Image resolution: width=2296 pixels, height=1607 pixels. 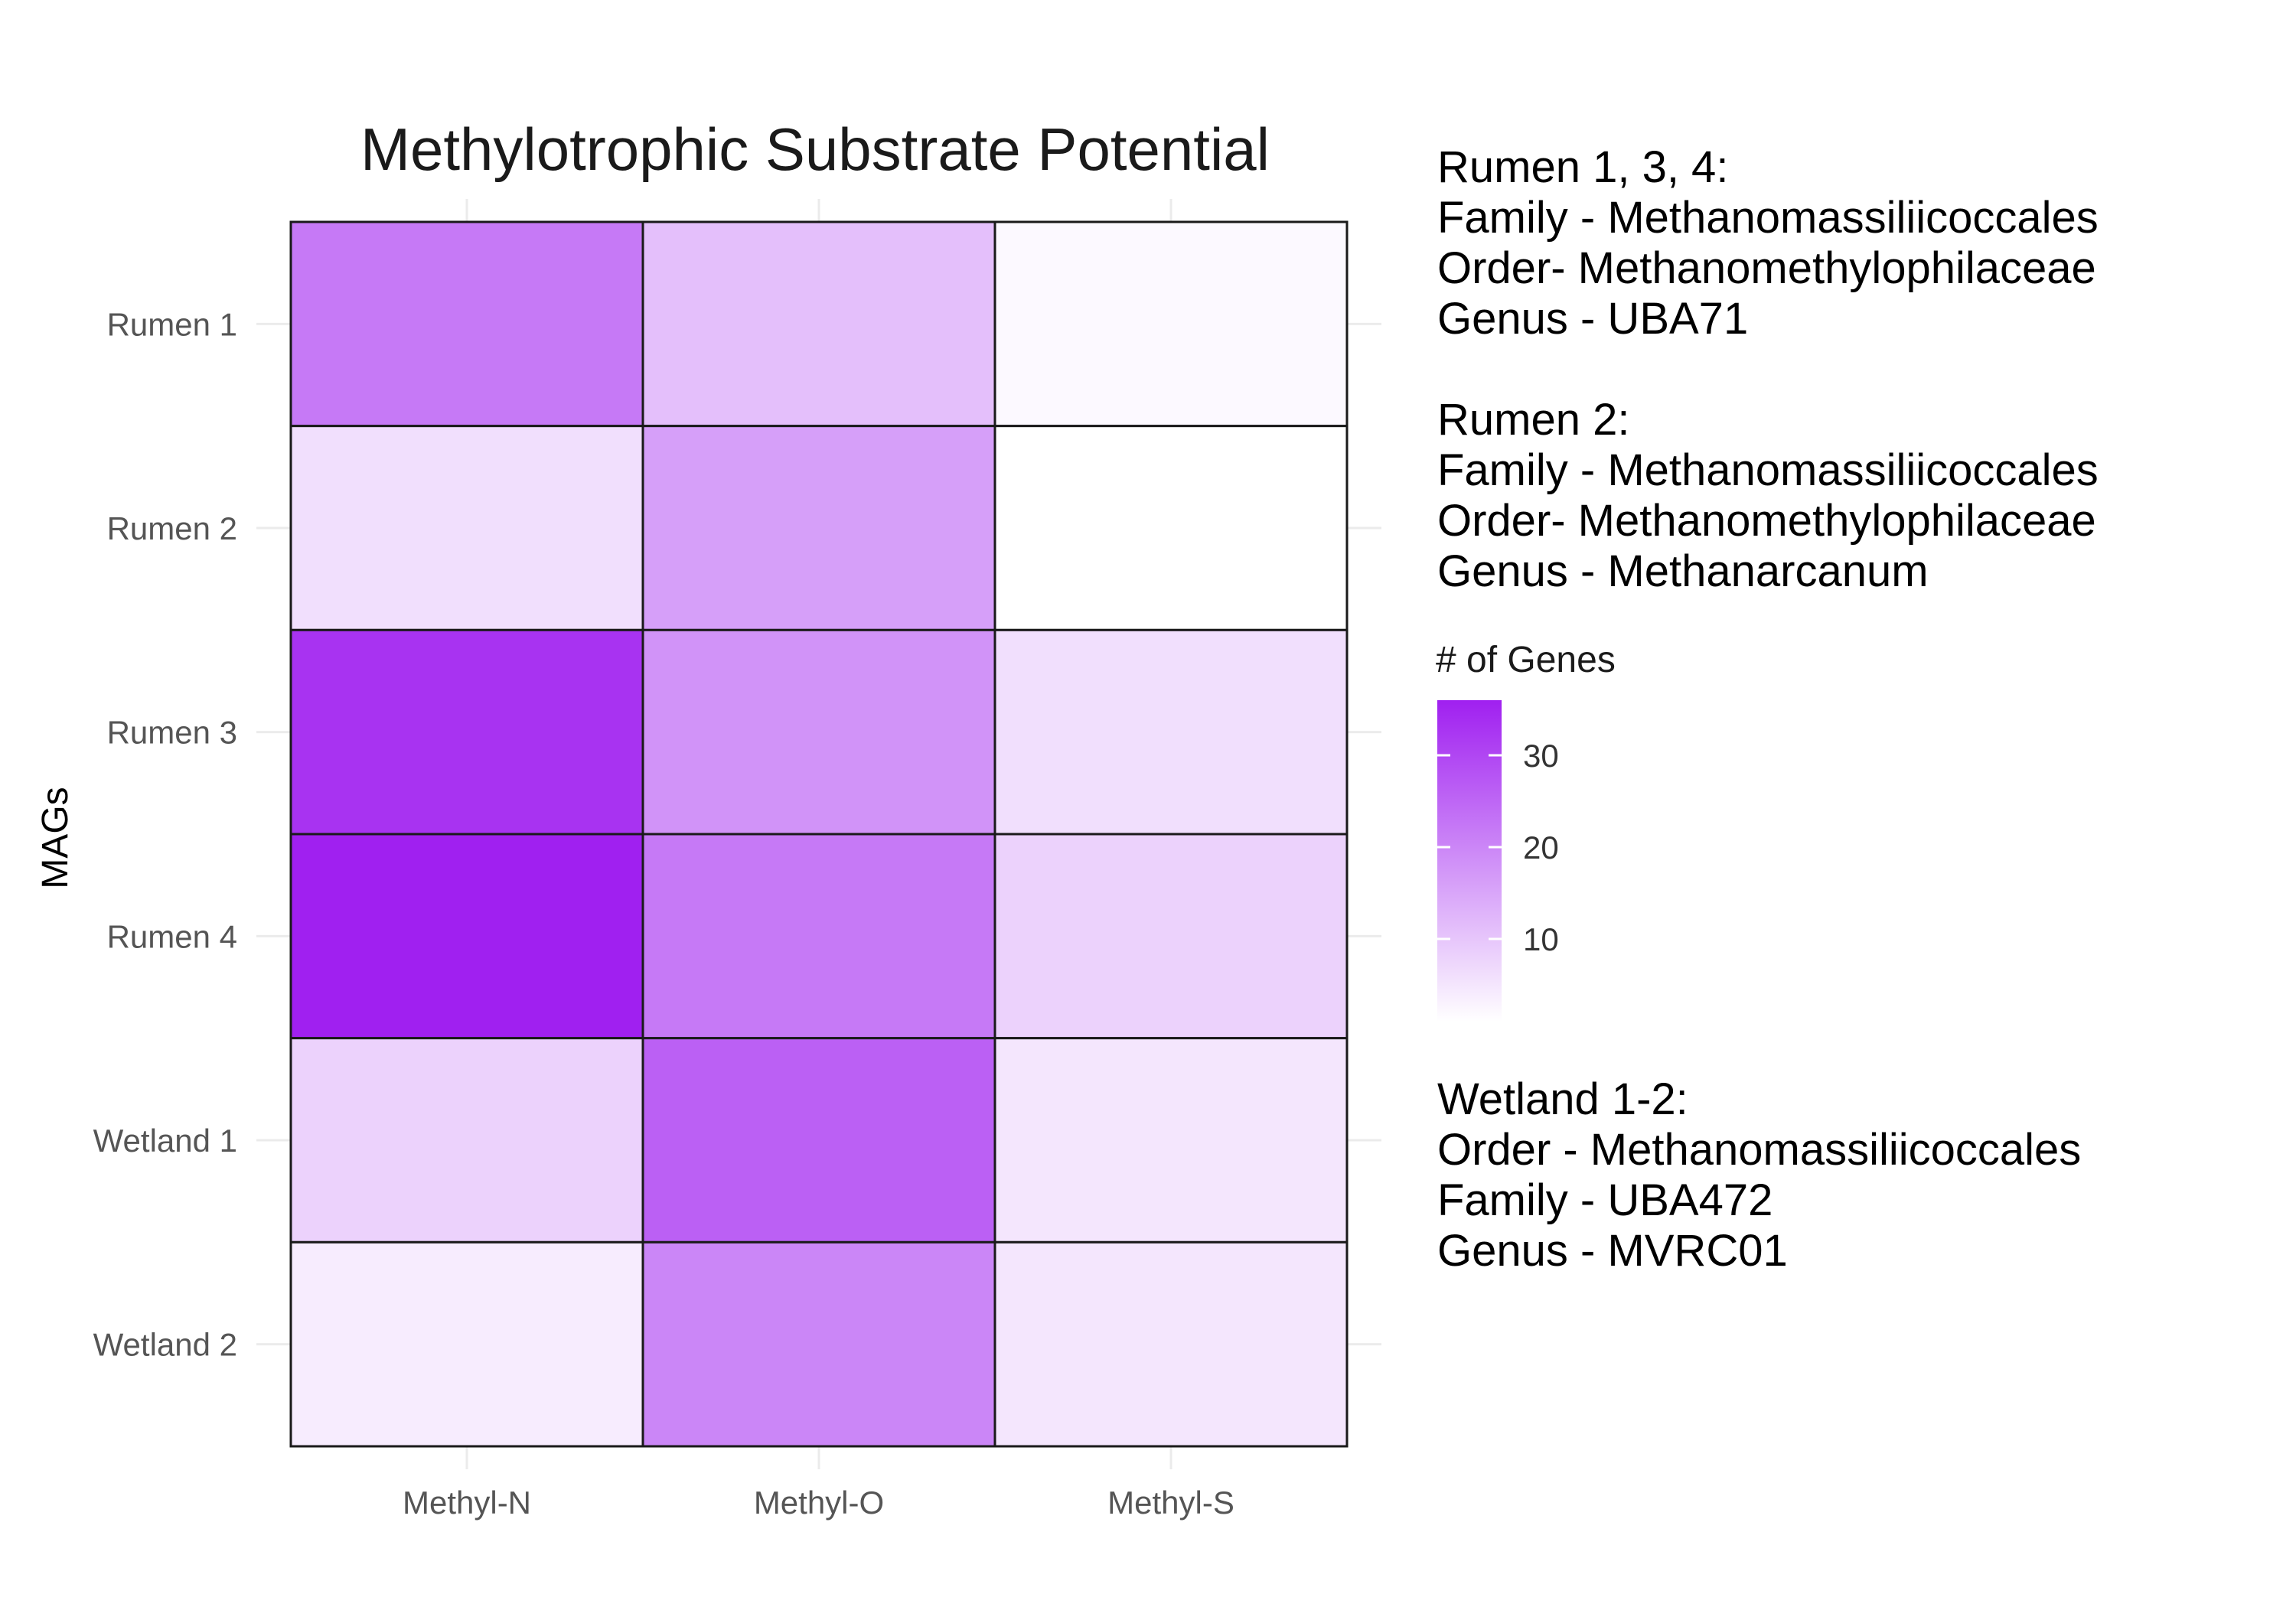 What do you see at coordinates (1612, 1251) in the screenshot?
I see `note-line: Genus - MVRC01` at bounding box center [1612, 1251].